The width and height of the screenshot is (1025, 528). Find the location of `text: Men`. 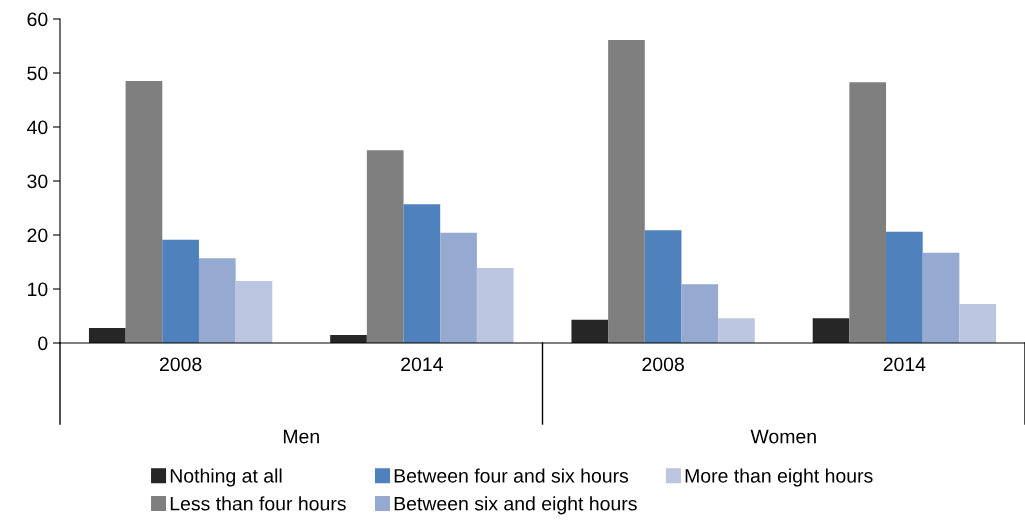

text: Men is located at coordinates (301, 436).